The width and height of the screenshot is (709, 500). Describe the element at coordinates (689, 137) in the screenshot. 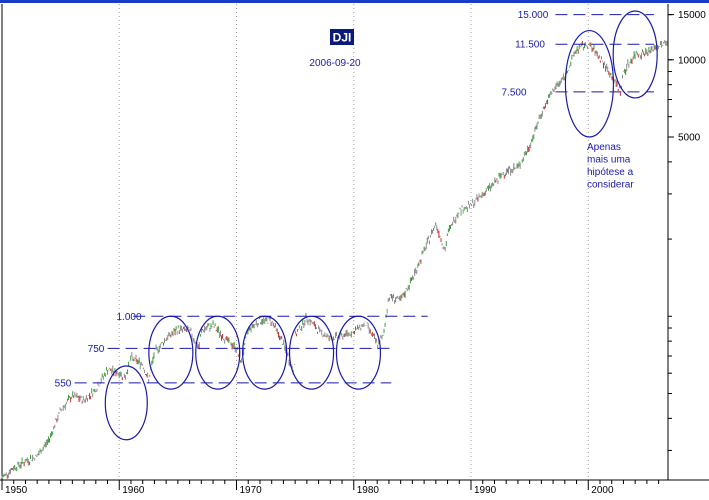

I see `y-tick-label-5000: 5000` at that location.